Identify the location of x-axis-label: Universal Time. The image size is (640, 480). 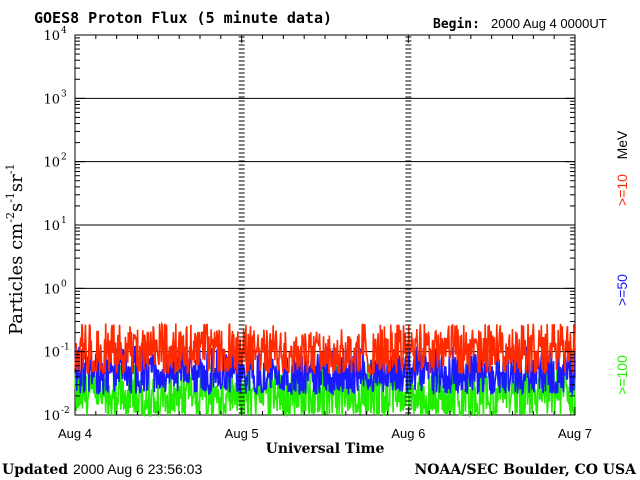
(325, 449).